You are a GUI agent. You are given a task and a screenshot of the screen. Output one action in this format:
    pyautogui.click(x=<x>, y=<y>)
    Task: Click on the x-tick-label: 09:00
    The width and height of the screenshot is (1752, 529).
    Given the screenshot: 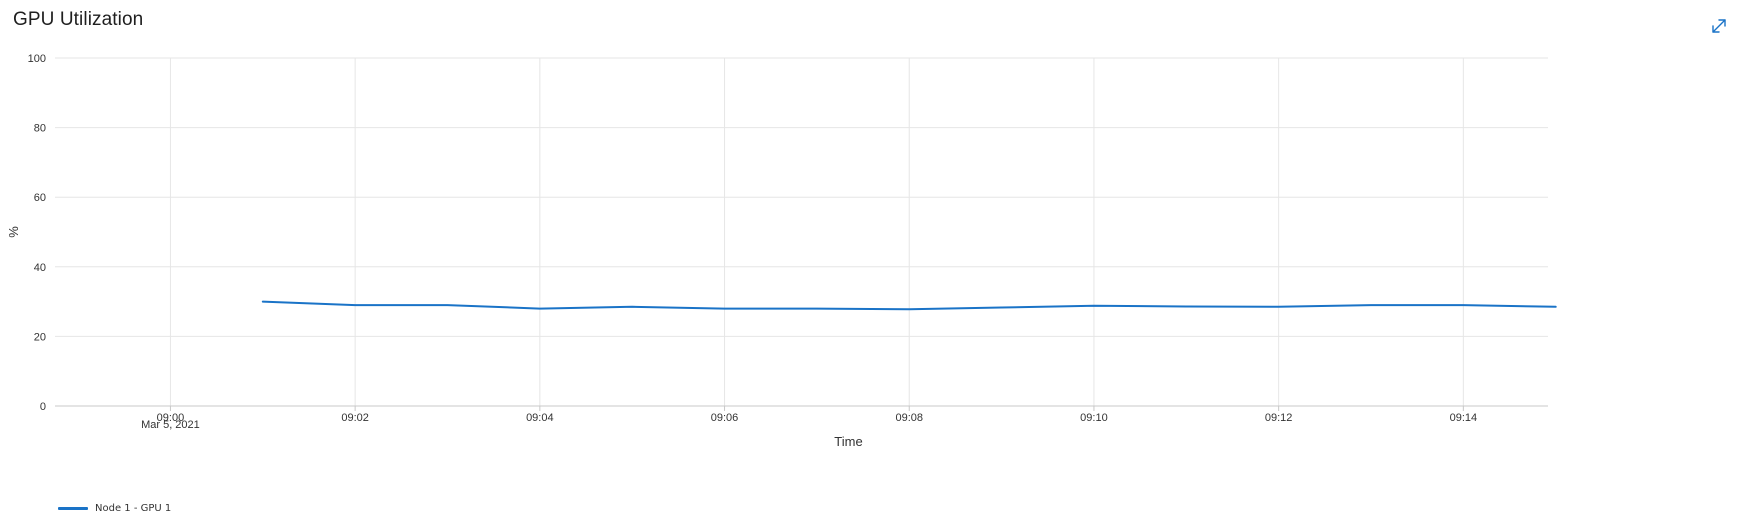 What is the action you would take?
    pyautogui.click(x=171, y=418)
    